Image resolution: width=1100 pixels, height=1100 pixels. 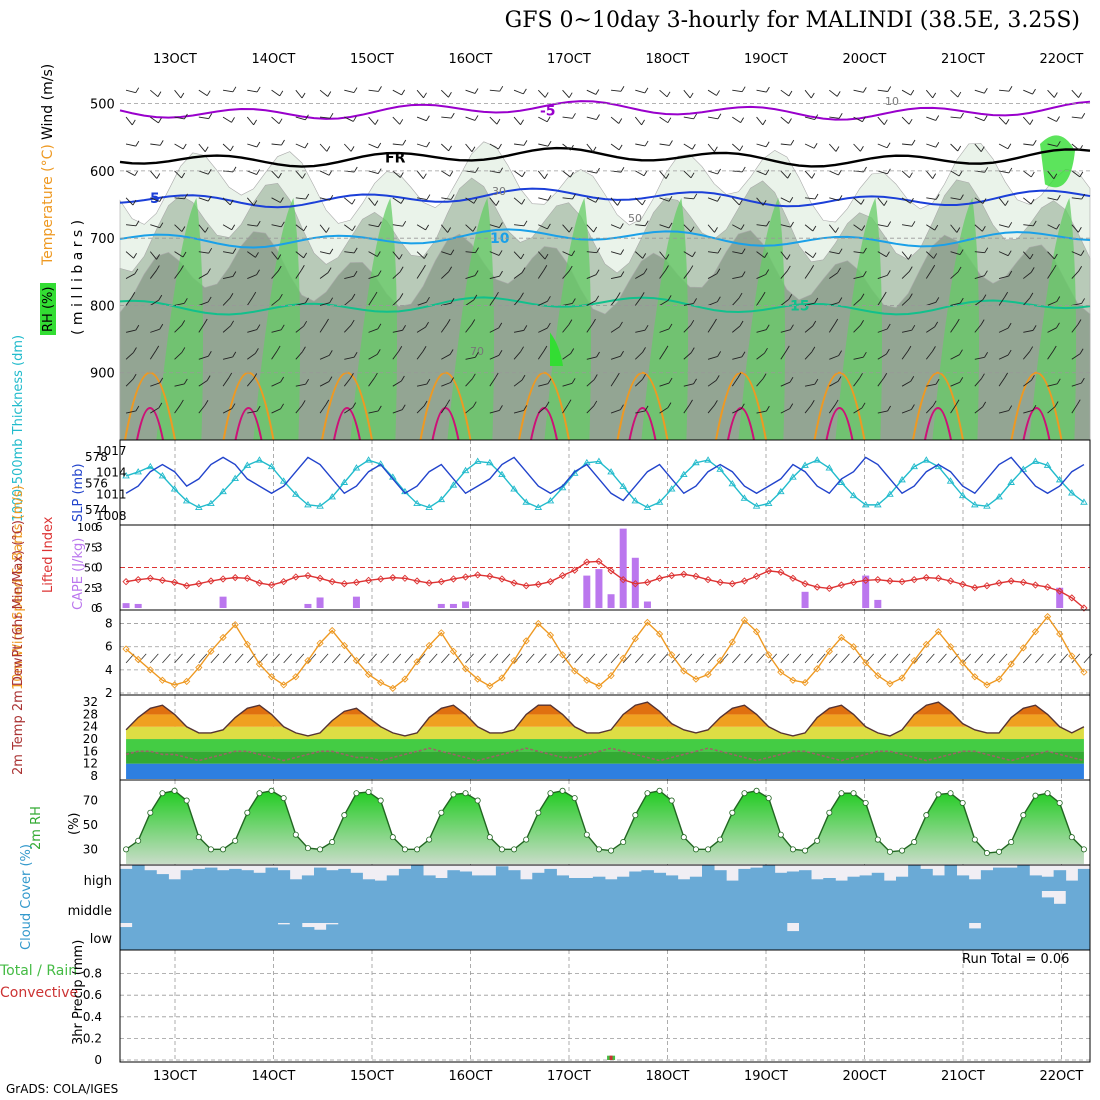 I want to click on rh-line-point, so click(x=865, y=802).